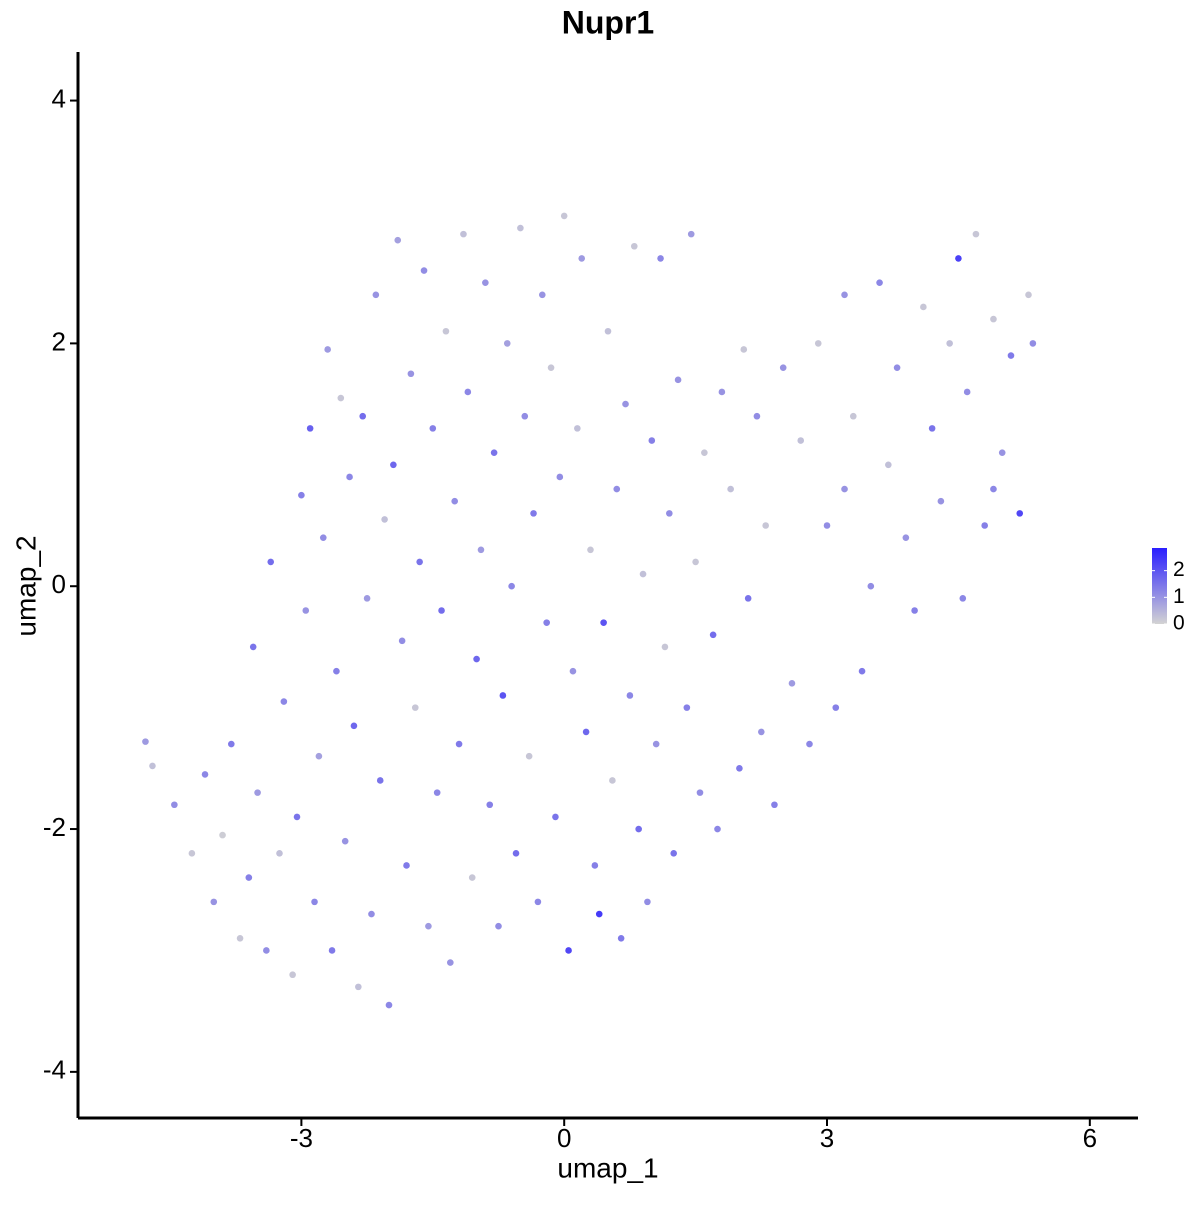 The image size is (1200, 1205). I want to click on x-tick-label: -3, so click(301, 1138).